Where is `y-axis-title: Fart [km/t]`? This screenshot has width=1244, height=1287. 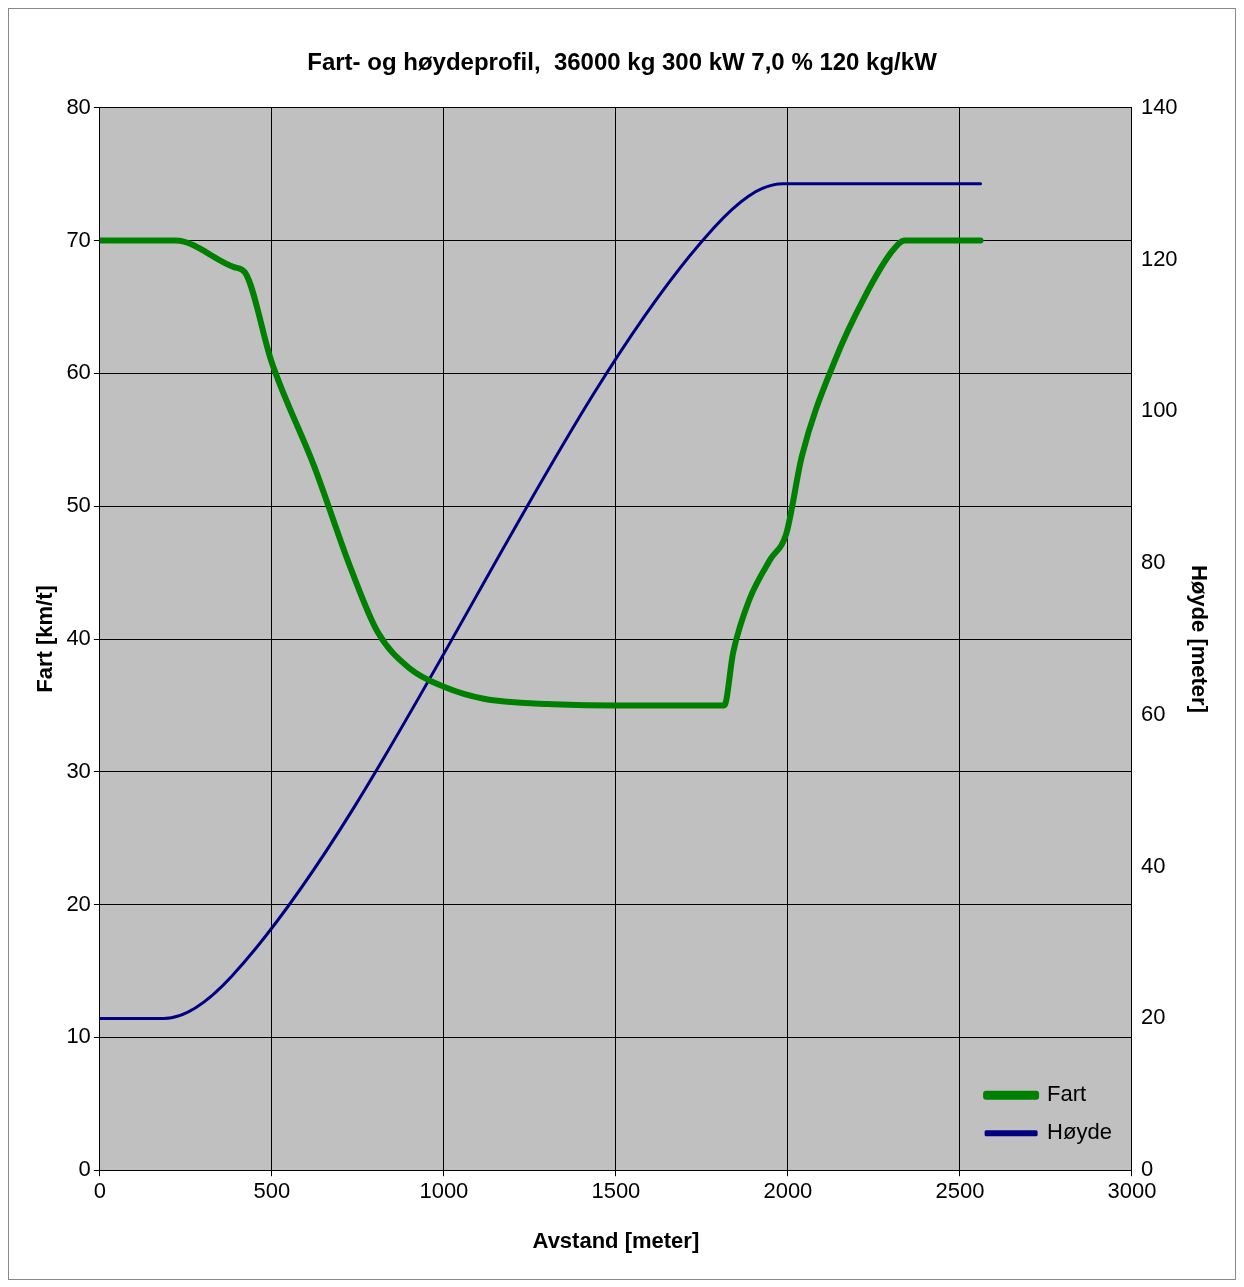 y-axis-title: Fart [km/t] is located at coordinates (45, 639).